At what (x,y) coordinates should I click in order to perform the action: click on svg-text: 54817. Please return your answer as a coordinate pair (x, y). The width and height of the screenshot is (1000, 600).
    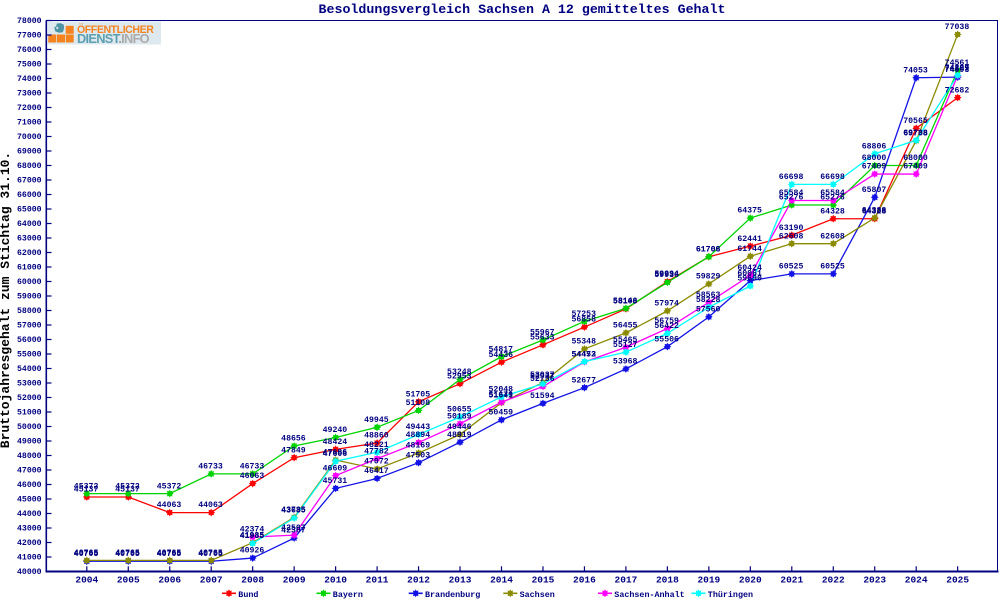
    Looking at the image, I should click on (501, 349).